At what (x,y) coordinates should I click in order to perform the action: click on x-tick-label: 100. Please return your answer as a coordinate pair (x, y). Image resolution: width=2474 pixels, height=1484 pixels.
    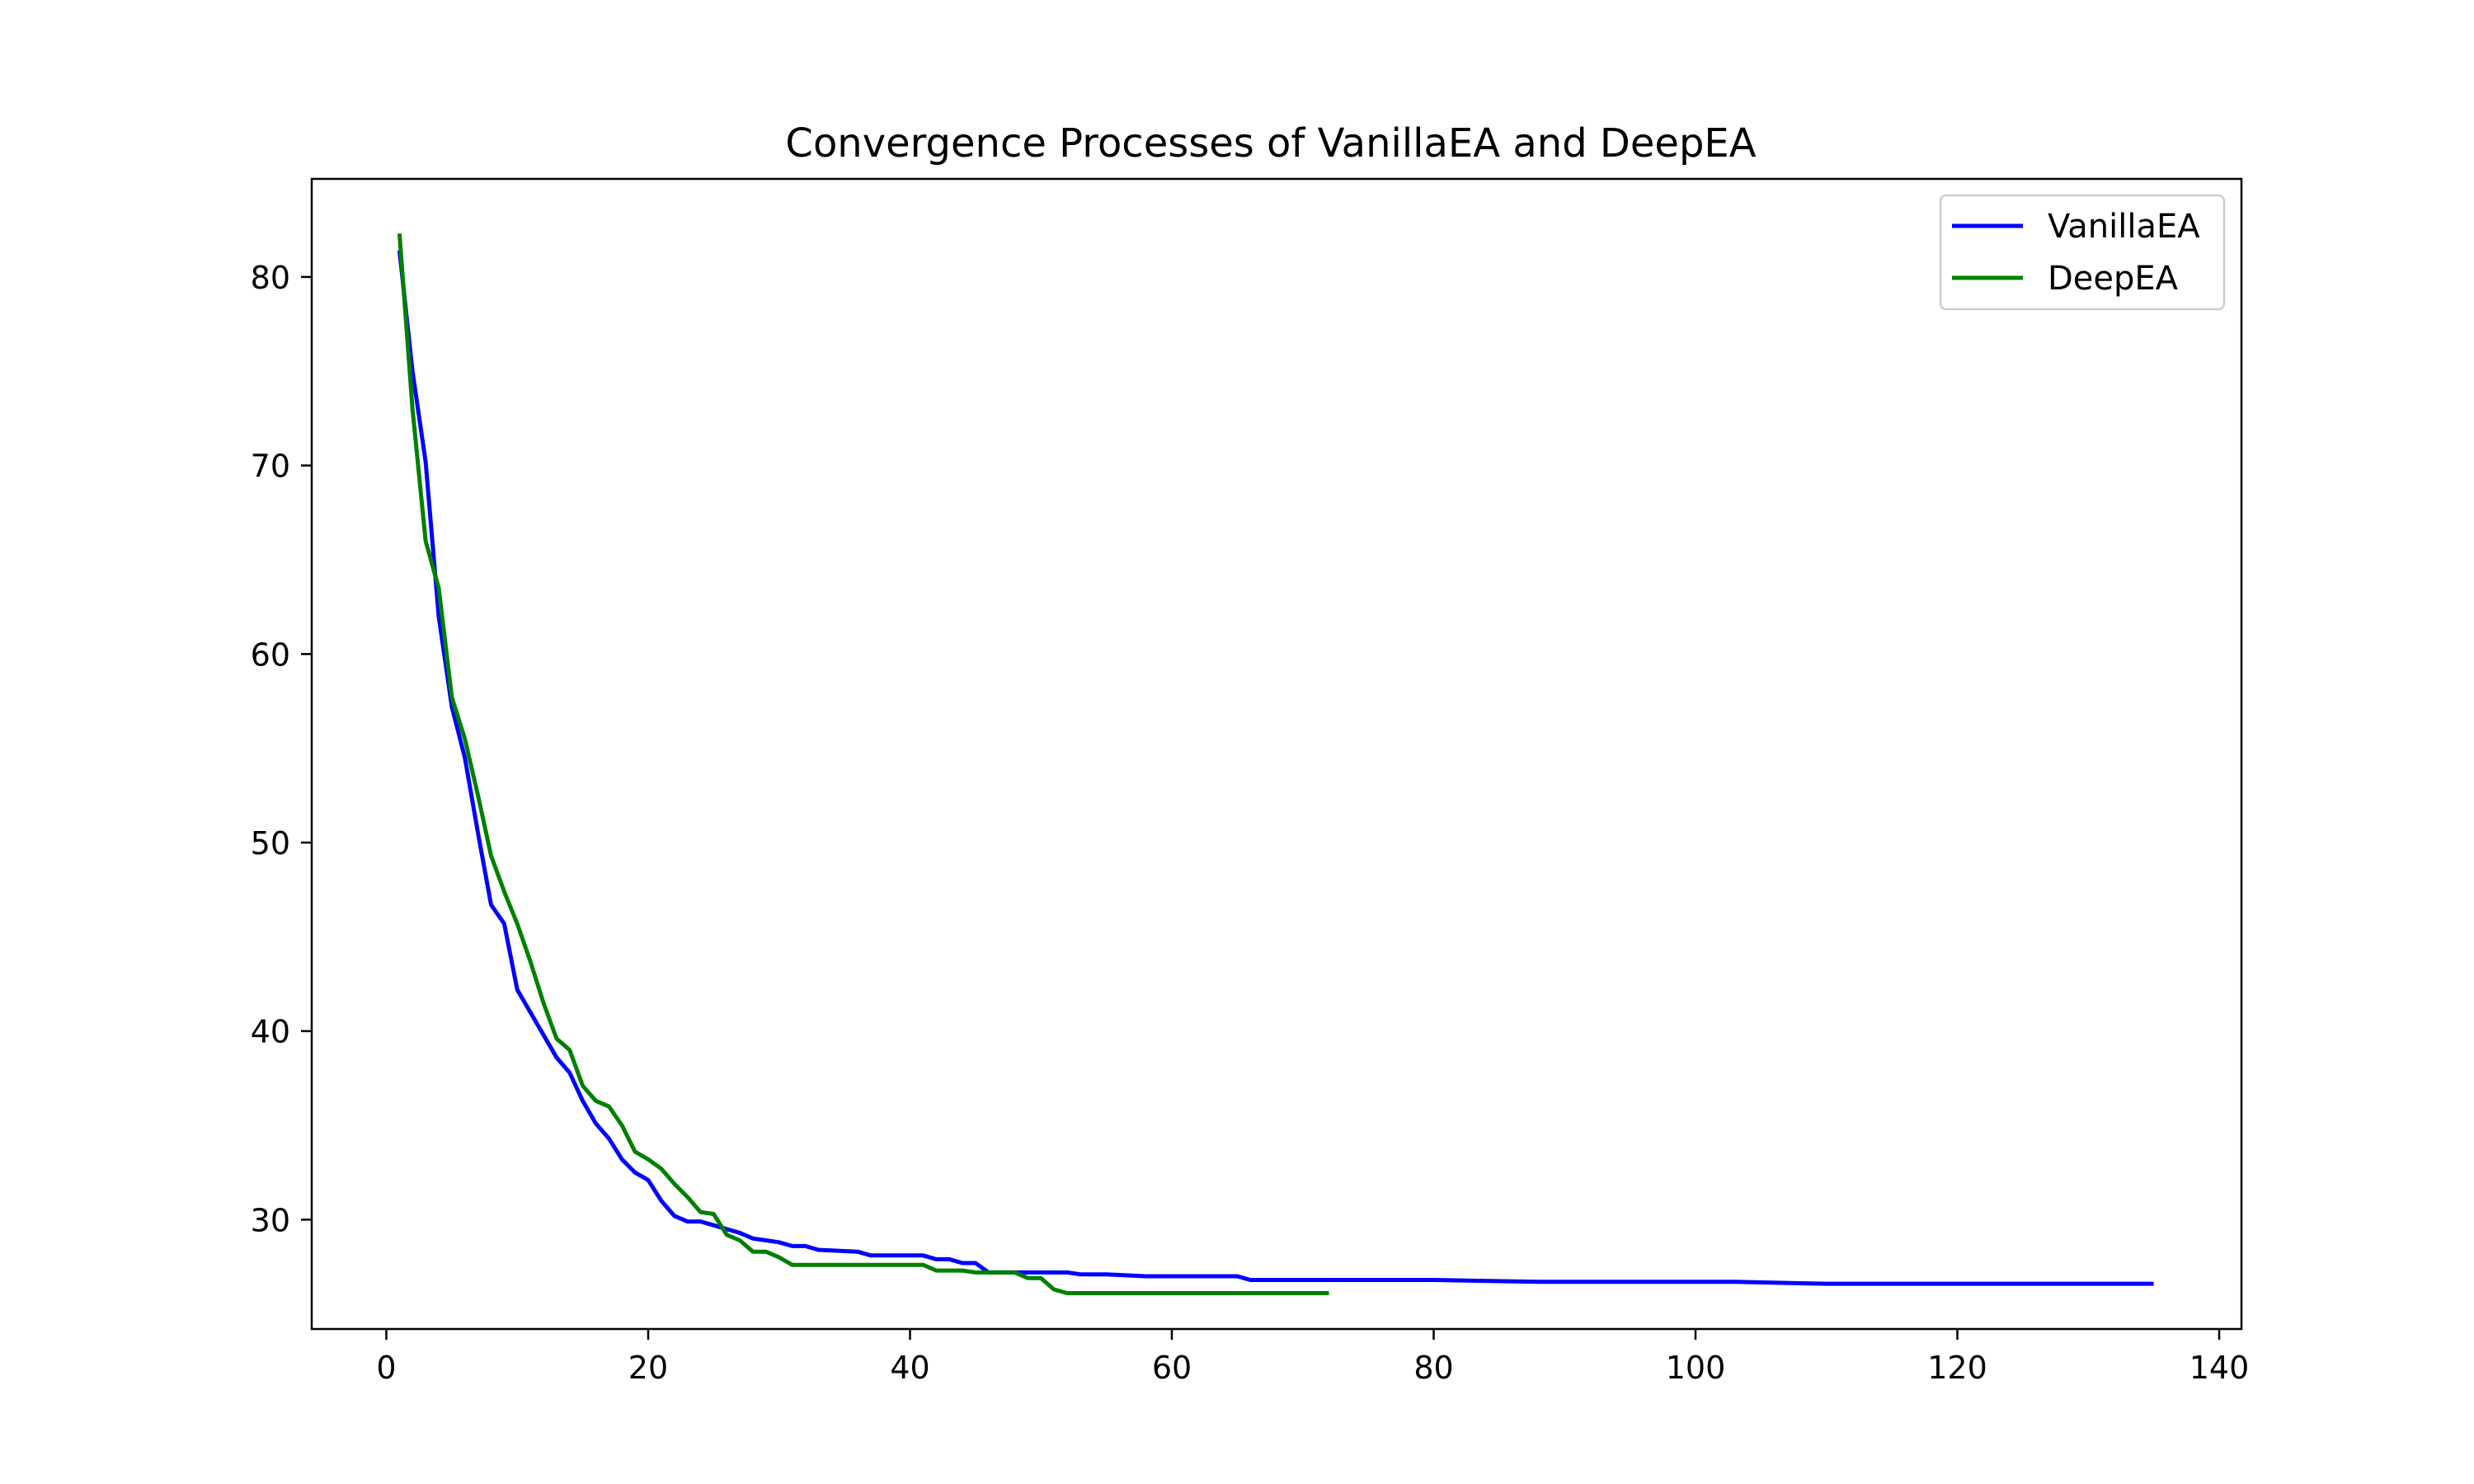
    Looking at the image, I should click on (1696, 1368).